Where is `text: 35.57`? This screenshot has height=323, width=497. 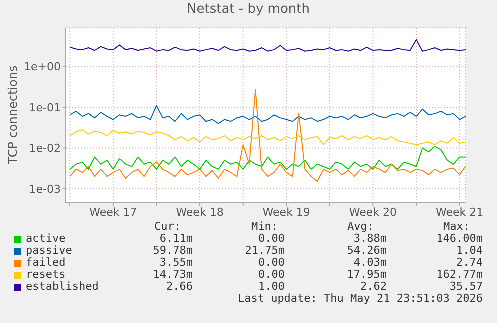 text: 35.57 is located at coordinates (466, 286).